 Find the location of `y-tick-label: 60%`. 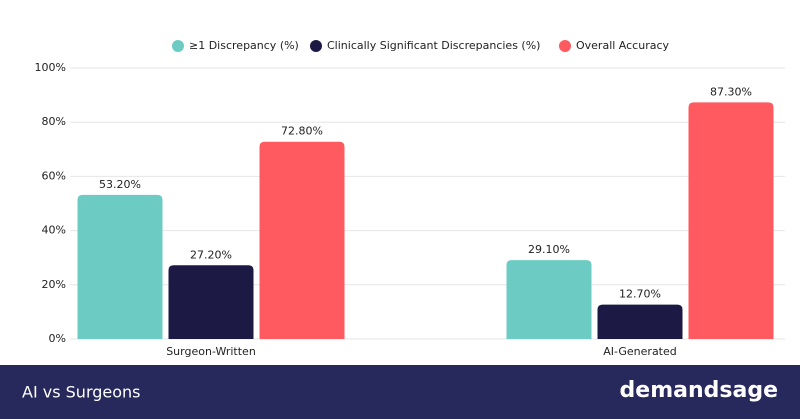

y-tick-label: 60% is located at coordinates (54, 175).